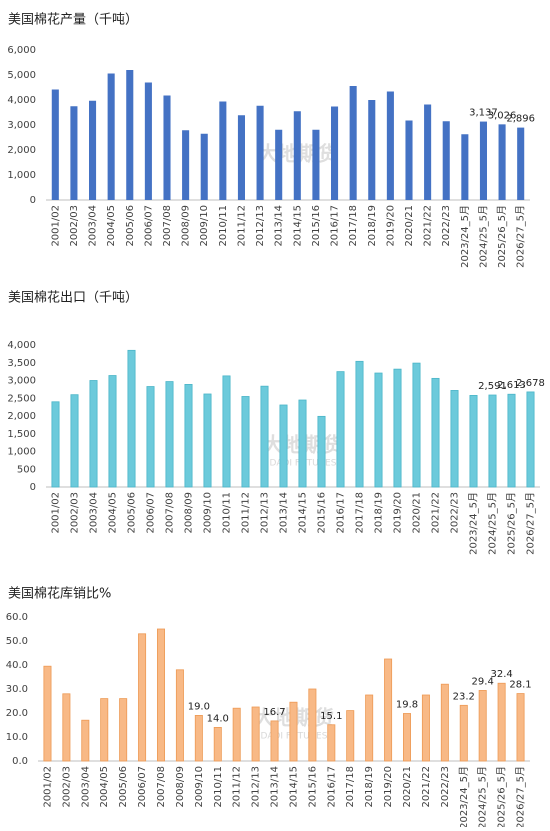 This screenshot has width=550, height=831. Describe the element at coordinates (21, 434) in the screenshot. I see `y-tick-label: 1,500` at that location.